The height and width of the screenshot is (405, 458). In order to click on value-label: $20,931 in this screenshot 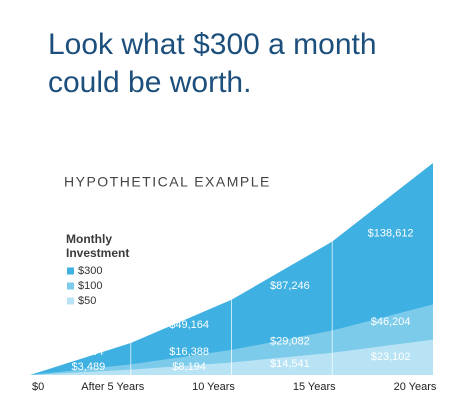, I will do `click(88, 337)`.